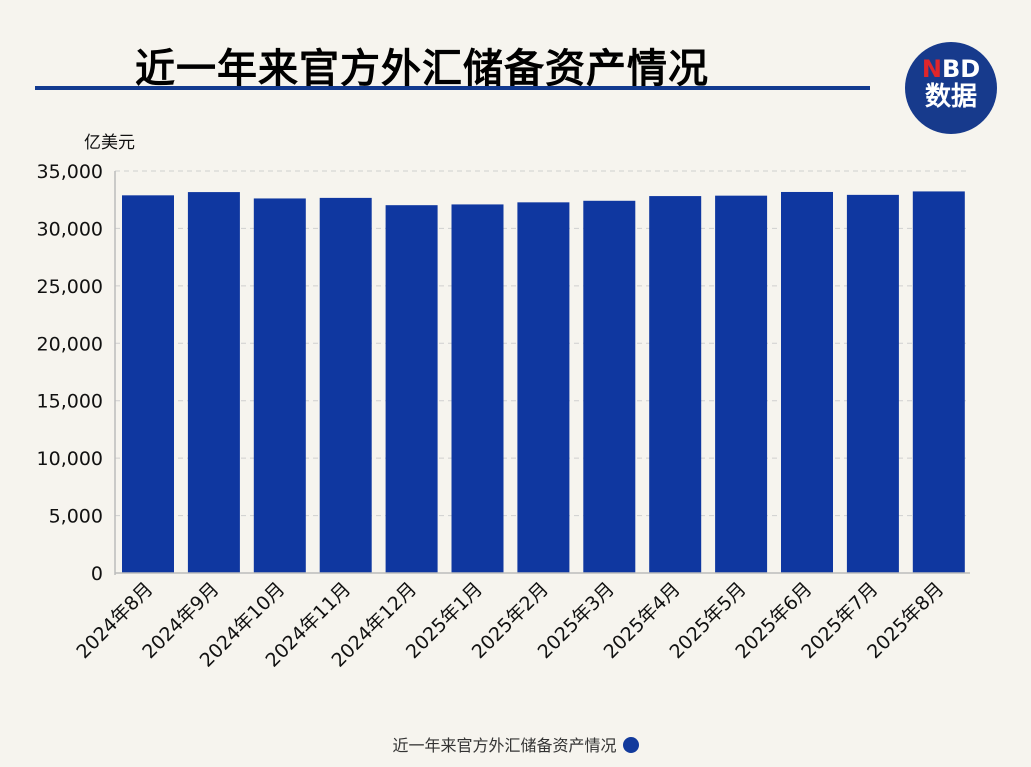 Image resolution: width=1031 pixels, height=767 pixels. I want to click on nbd-logo: NBD 数据, so click(951, 88).